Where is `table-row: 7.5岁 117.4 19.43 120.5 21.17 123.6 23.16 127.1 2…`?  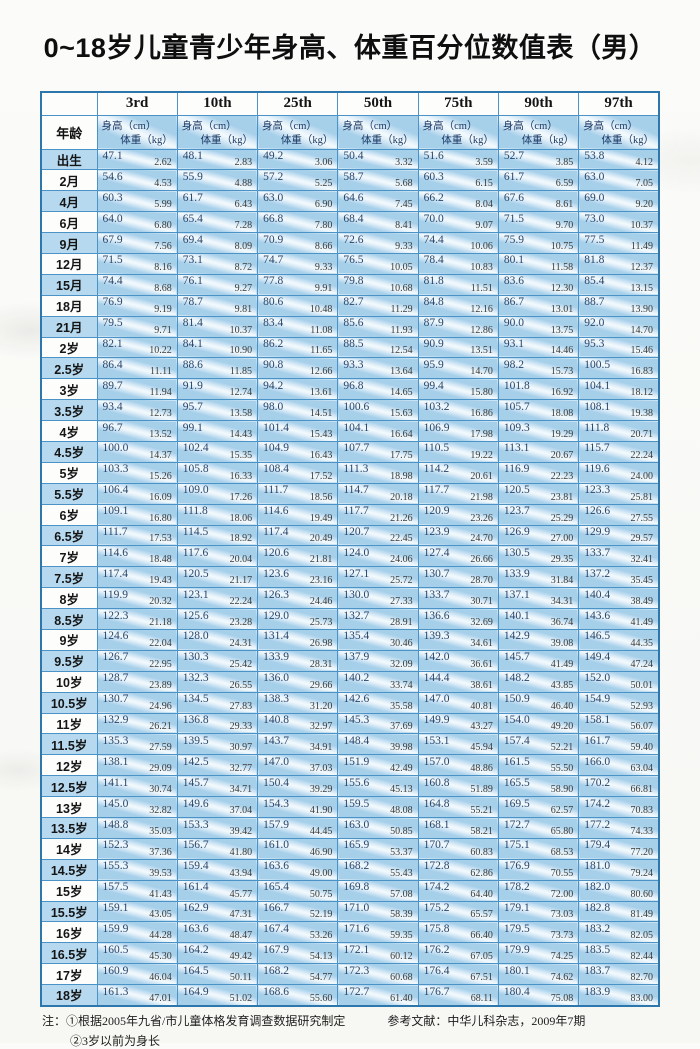 table-row: 7.5岁 117.4 19.43 120.5 21.17 123.6 23.16 127.1 2… is located at coordinates (350, 577).